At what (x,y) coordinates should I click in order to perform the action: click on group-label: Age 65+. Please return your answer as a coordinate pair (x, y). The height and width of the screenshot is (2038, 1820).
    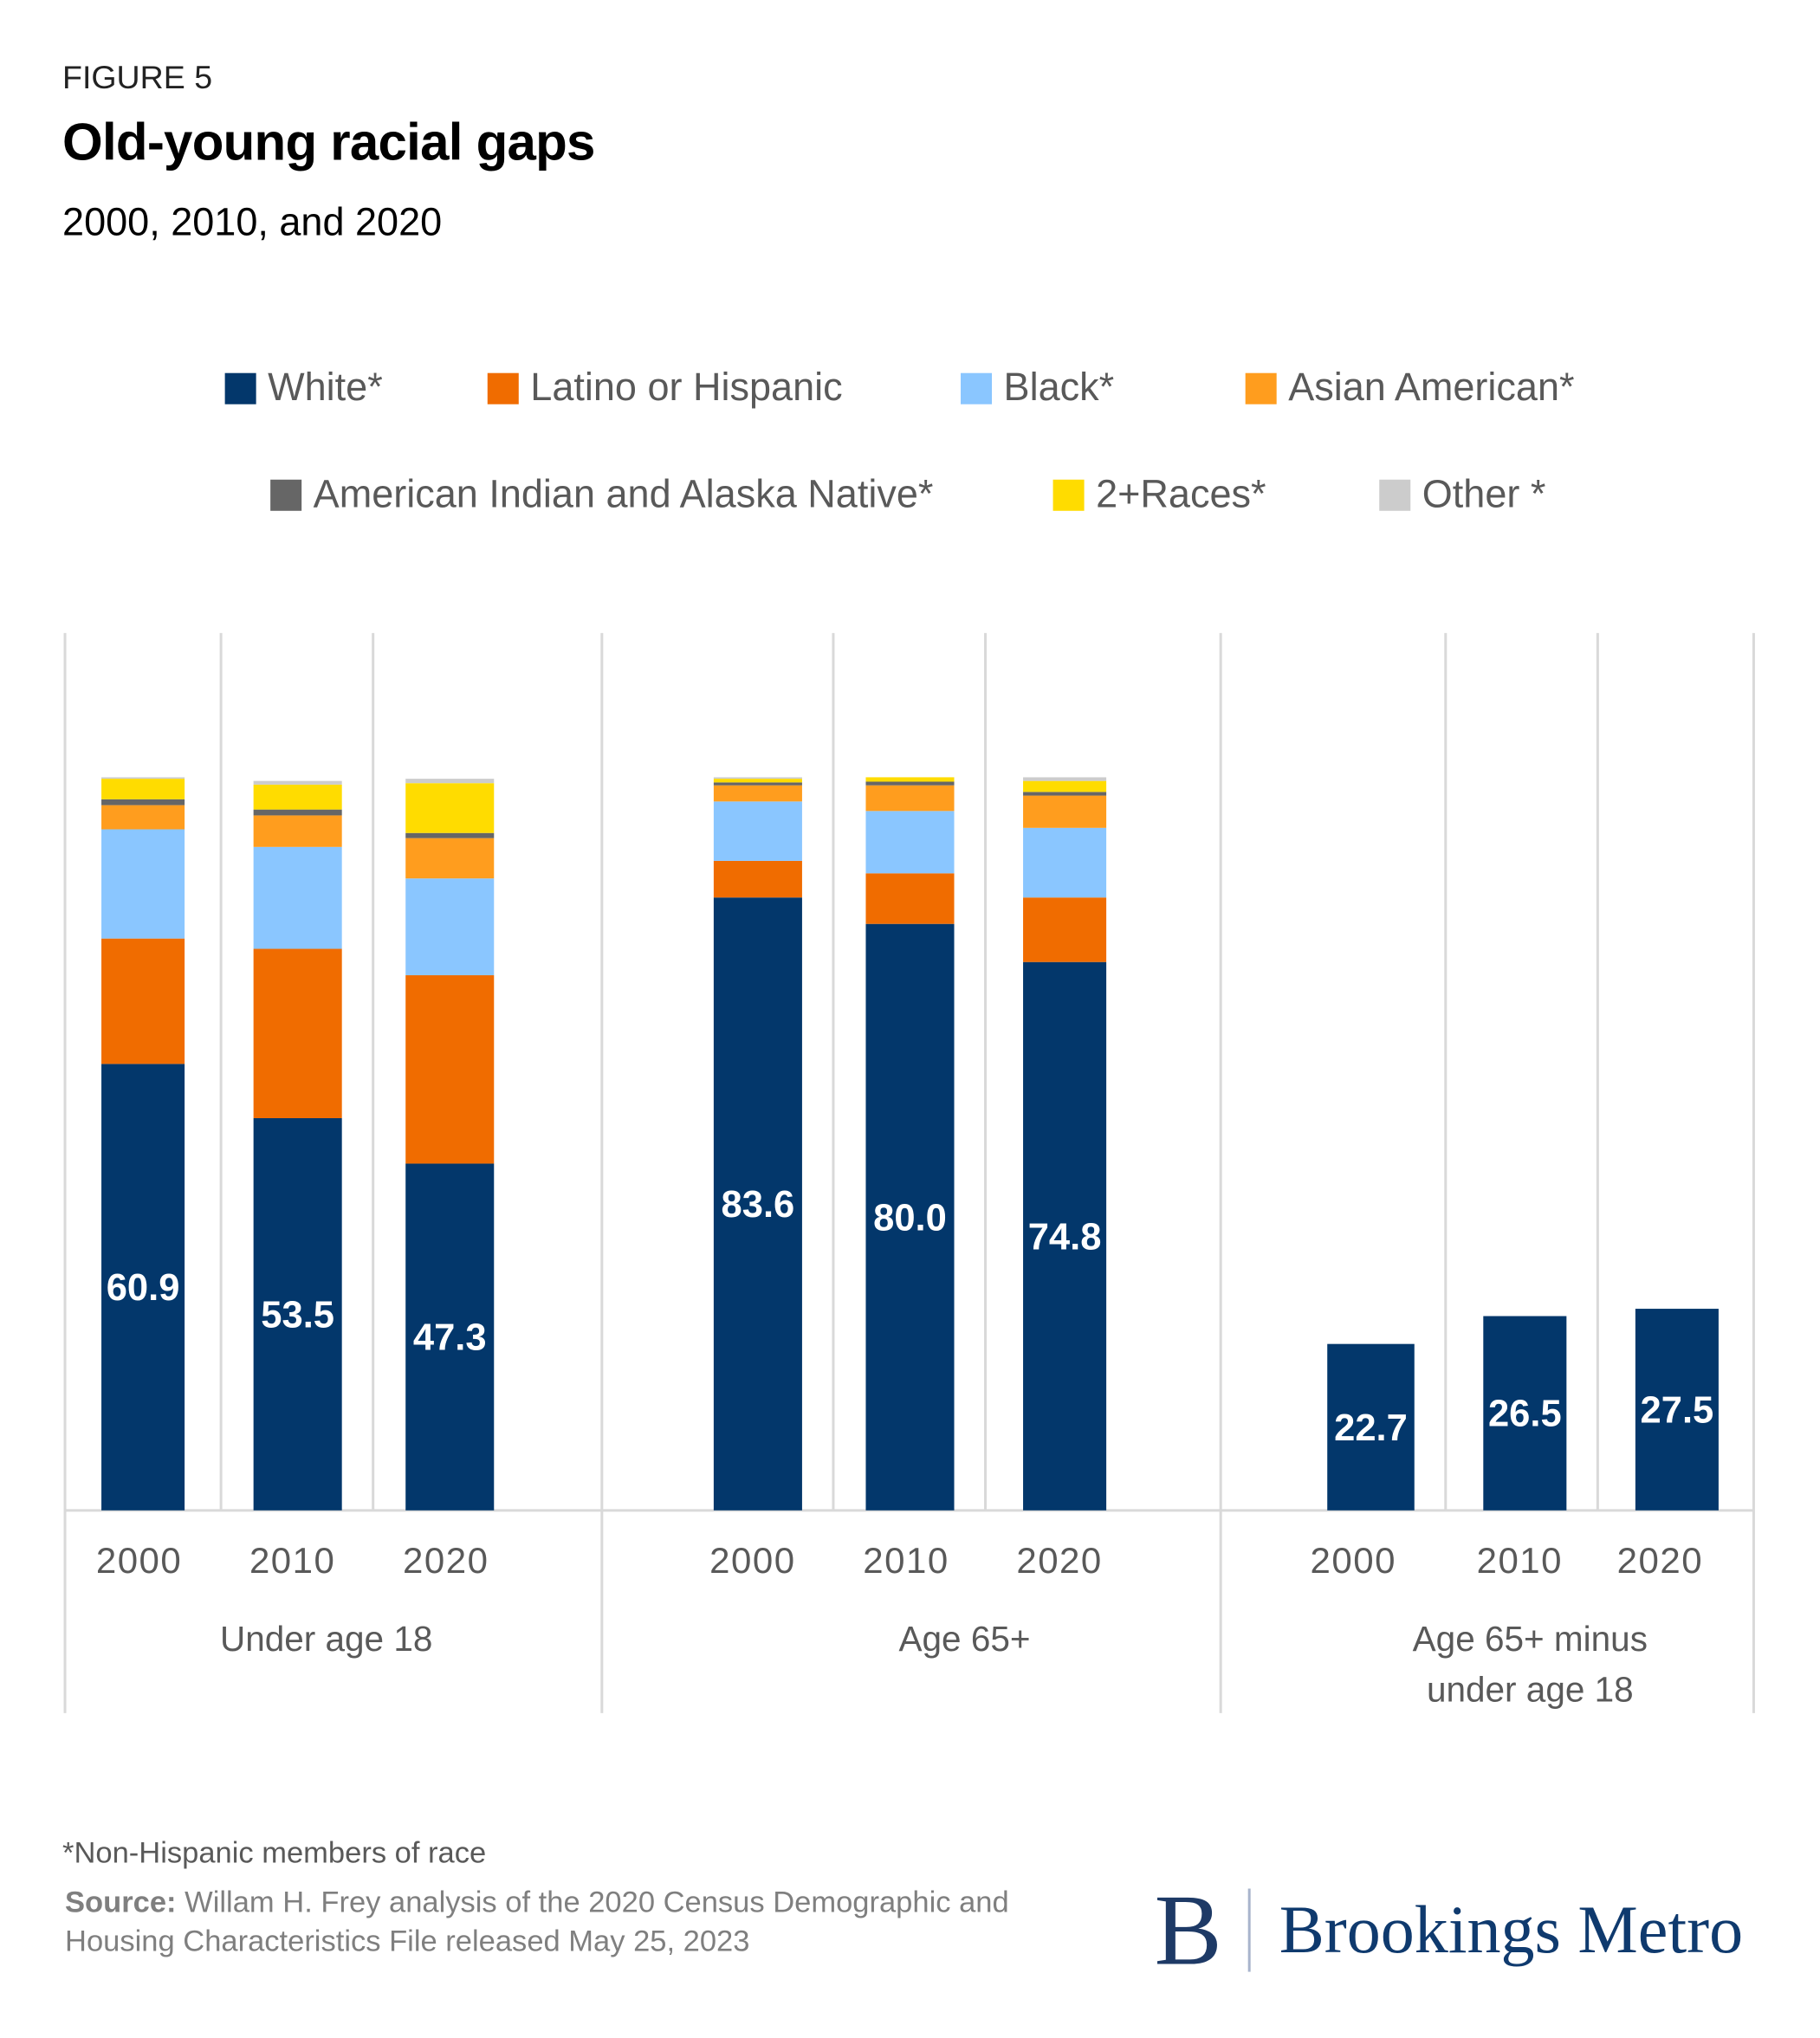
    Looking at the image, I should click on (965, 1639).